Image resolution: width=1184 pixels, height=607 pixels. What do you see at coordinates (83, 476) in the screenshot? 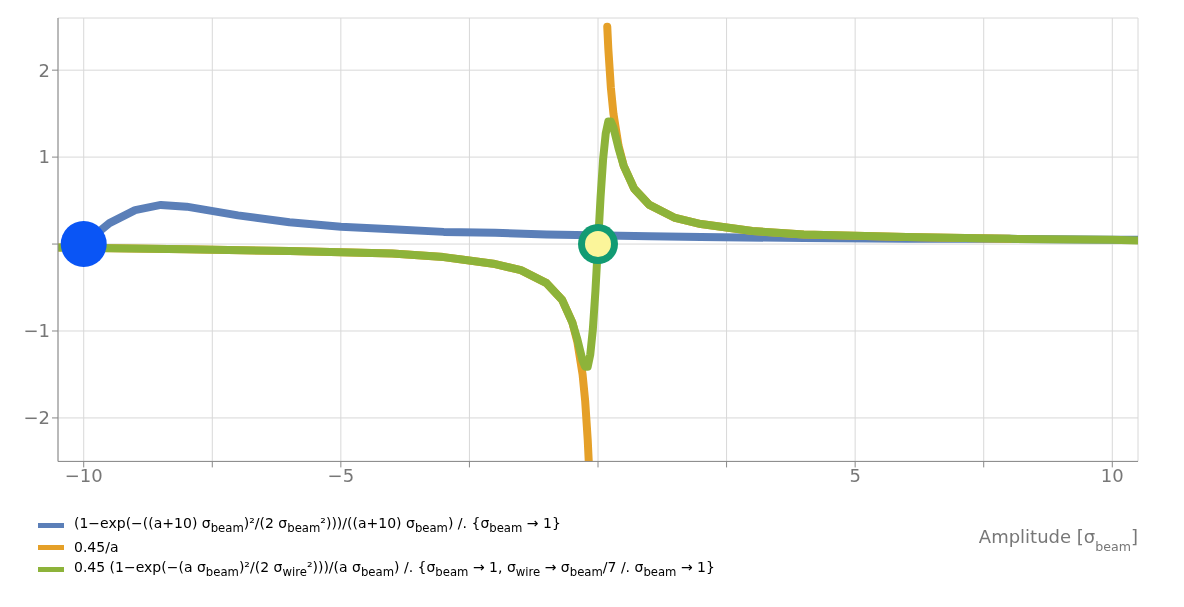
I see `x-tick-label: −10` at bounding box center [83, 476].